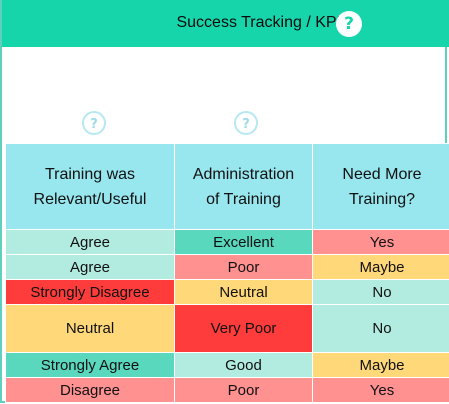 Image resolution: width=449 pixels, height=404 pixels. I want to click on column-header-need-more: Need More Training?, so click(380, 186).